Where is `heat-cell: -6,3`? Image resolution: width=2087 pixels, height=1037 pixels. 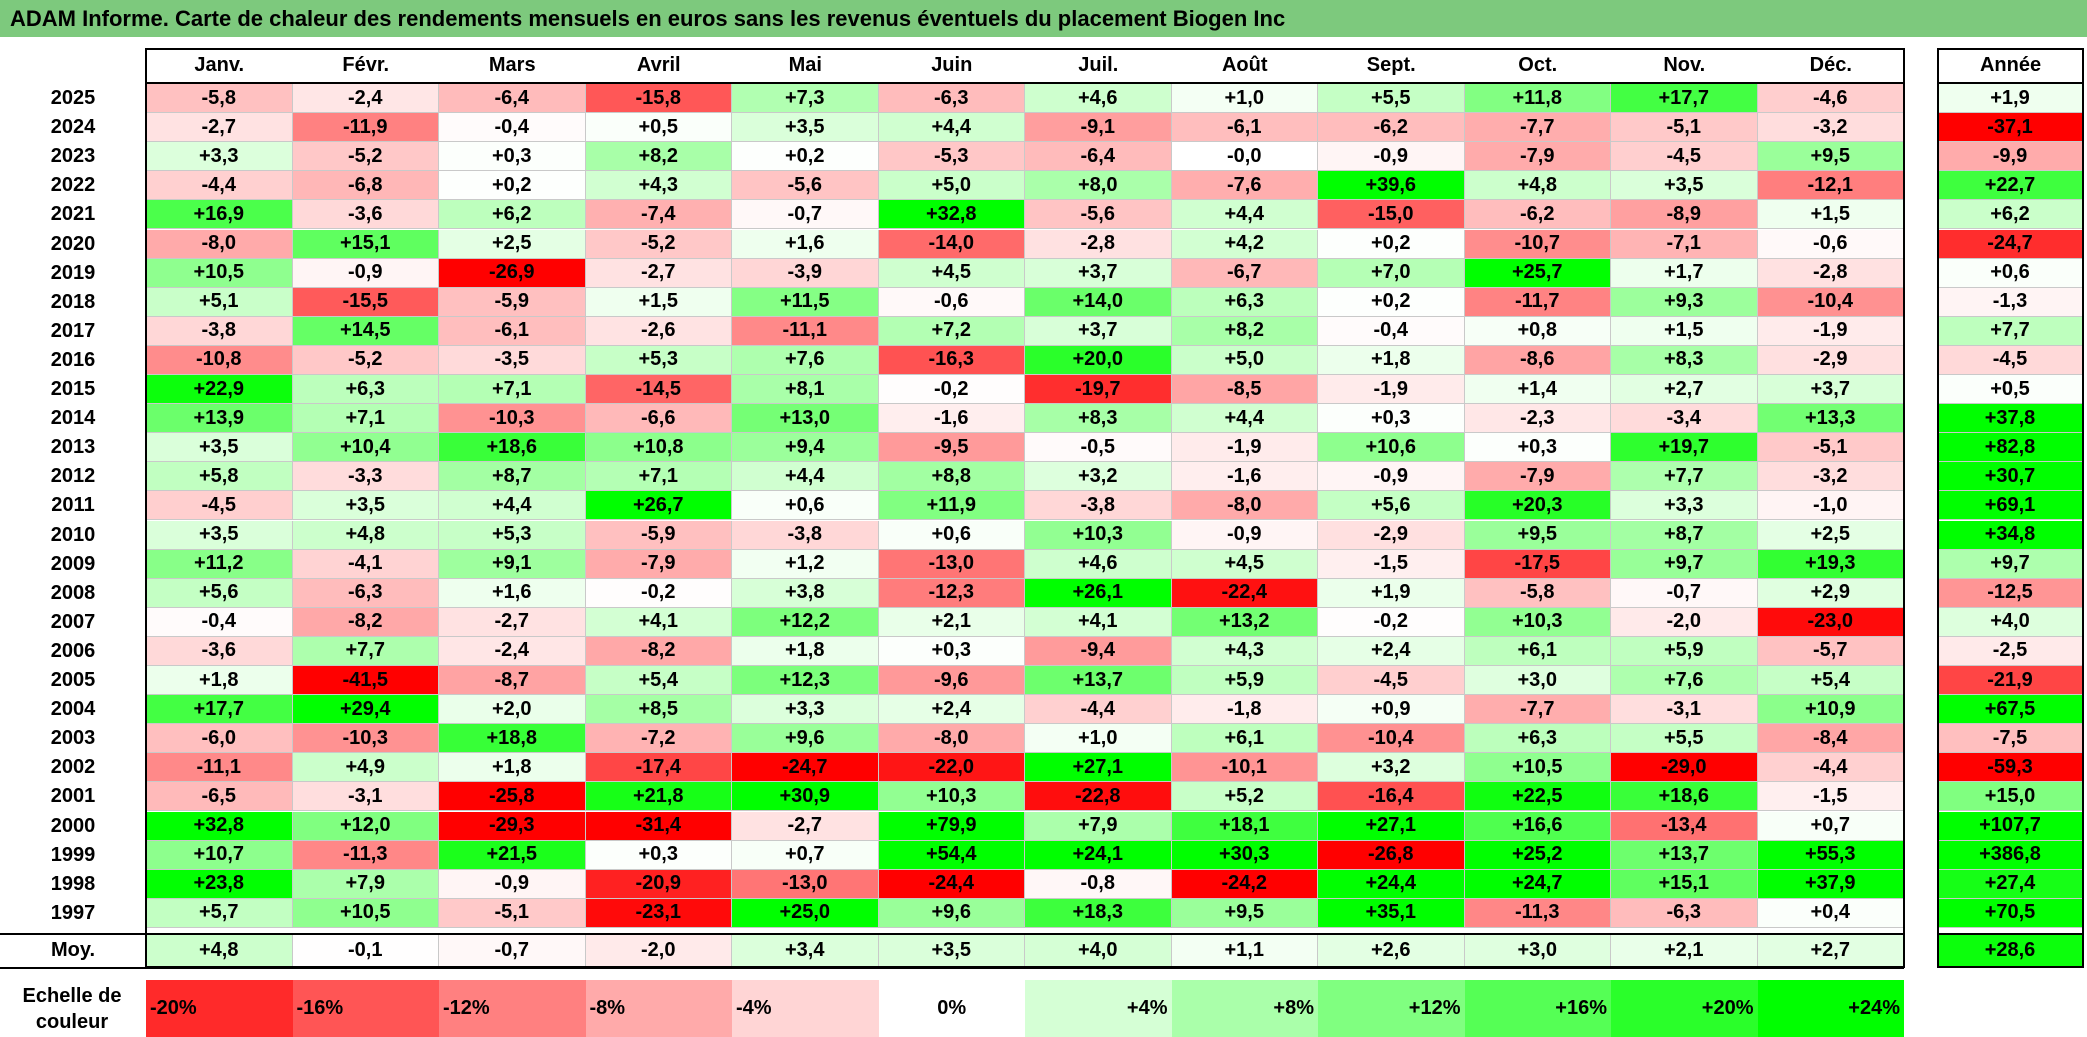
heat-cell: -6,3 is located at coordinates (1684, 913).